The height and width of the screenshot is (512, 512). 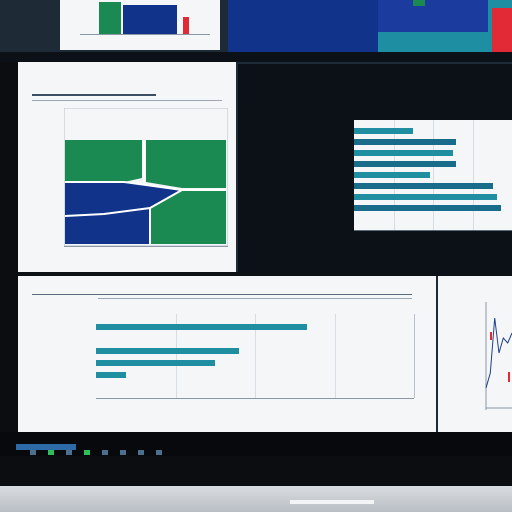 I want to click on bottom-right-series, so click(x=498, y=353).